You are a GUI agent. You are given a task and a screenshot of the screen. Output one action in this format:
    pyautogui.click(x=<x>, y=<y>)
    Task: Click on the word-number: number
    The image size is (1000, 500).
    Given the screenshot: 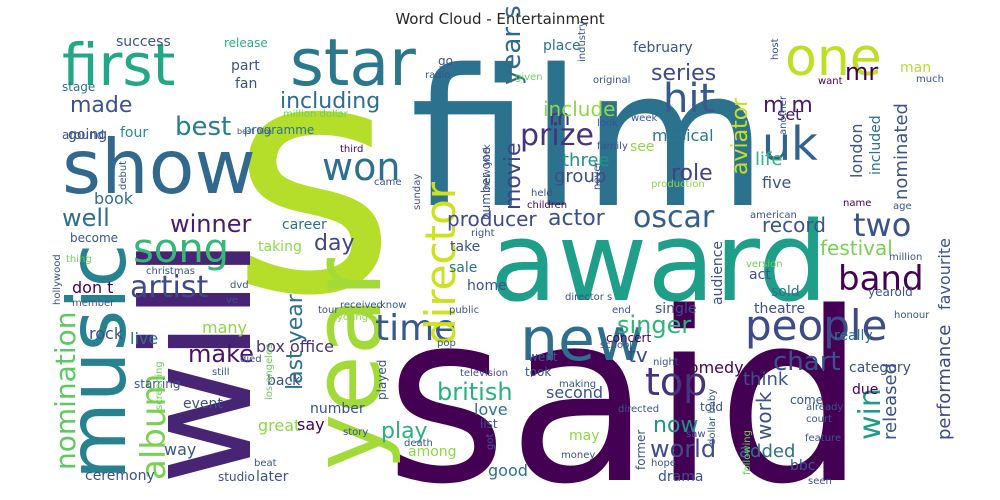 What is the action you would take?
    pyautogui.click(x=337, y=409)
    